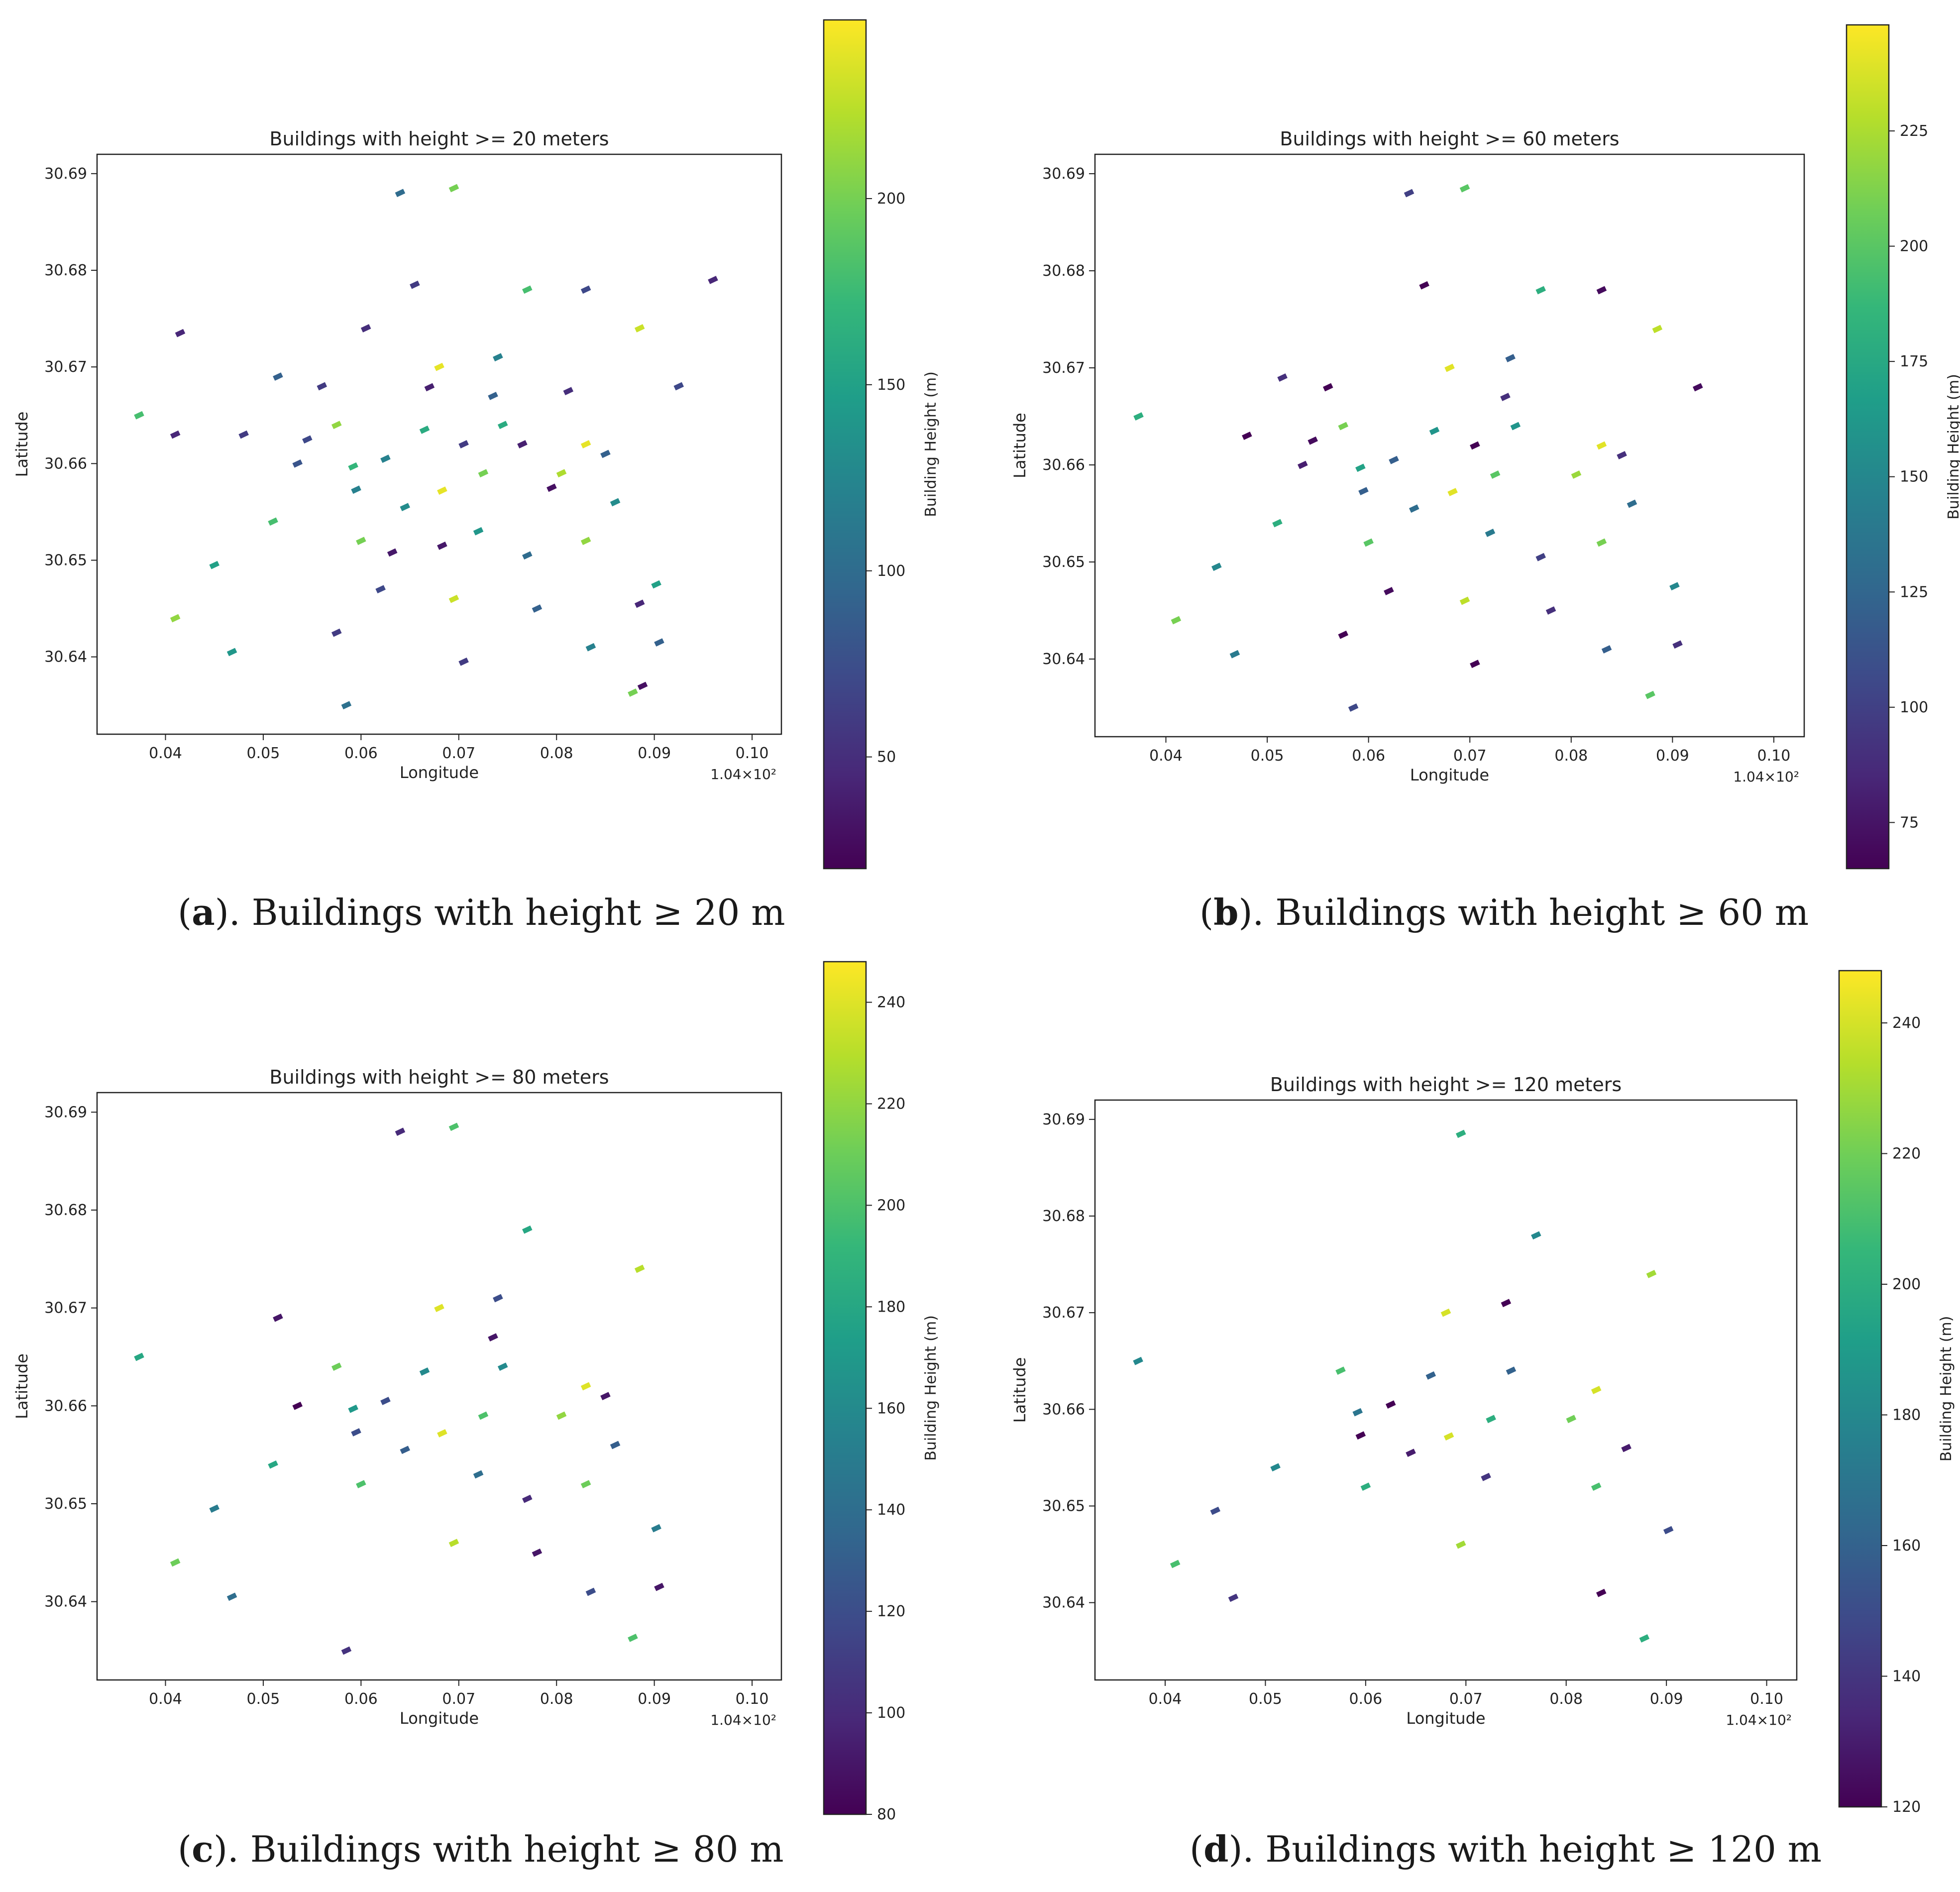  What do you see at coordinates (1914, 246) in the screenshot?
I see `colorbar-tick-label: 200` at bounding box center [1914, 246].